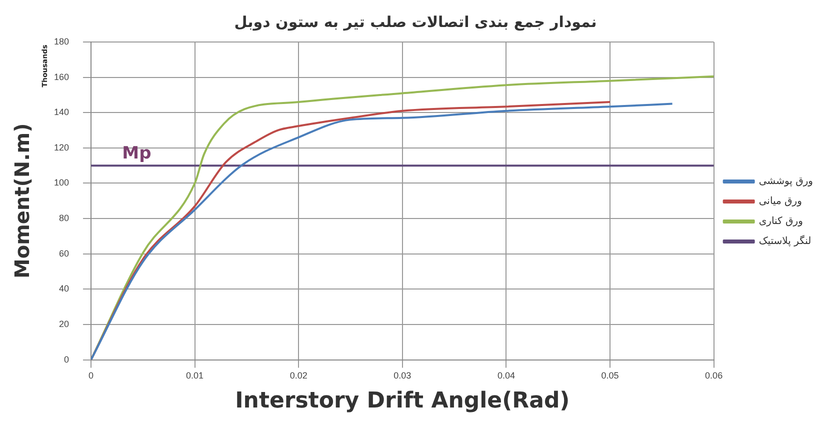  Describe the element at coordinates (780, 202) in the screenshot. I see `legend-label: ورق میانی` at that location.